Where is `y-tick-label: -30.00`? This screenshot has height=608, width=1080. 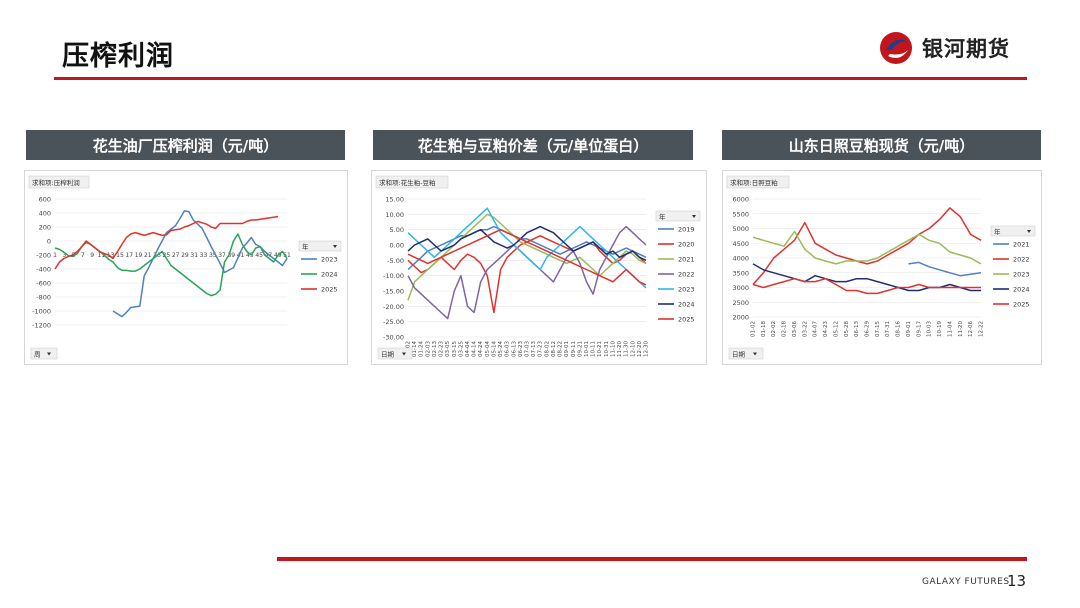
y-tick-label: -30.00 is located at coordinates (393, 338).